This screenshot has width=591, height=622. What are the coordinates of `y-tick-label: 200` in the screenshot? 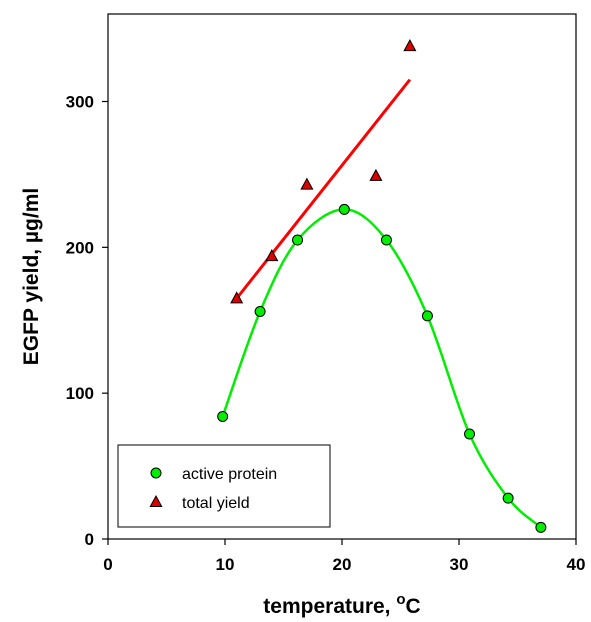 It's located at (80, 247).